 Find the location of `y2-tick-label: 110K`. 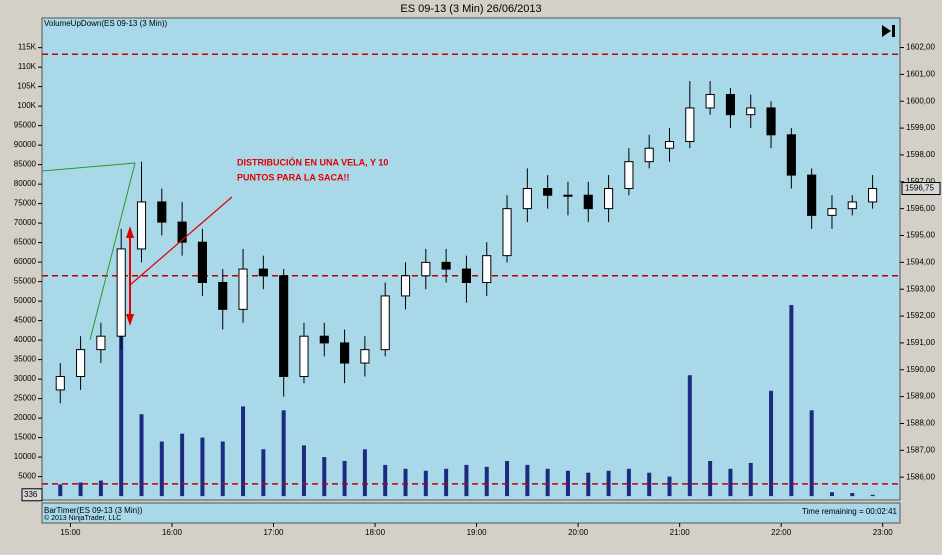

y2-tick-label: 110K is located at coordinates (27, 66).